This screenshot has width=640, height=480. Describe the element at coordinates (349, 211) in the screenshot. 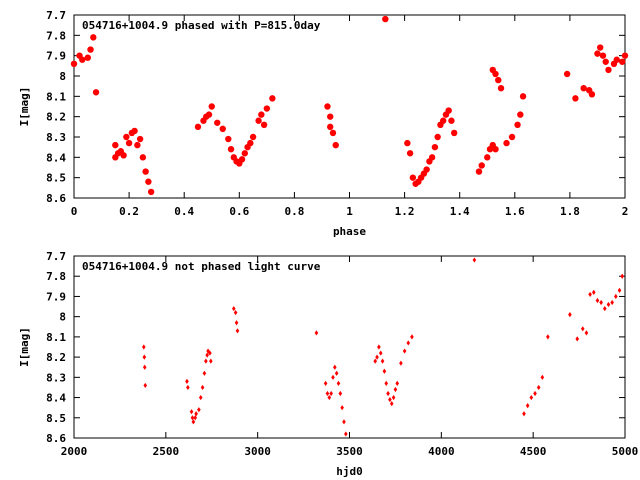

I see `x-tick-label: 1` at that location.